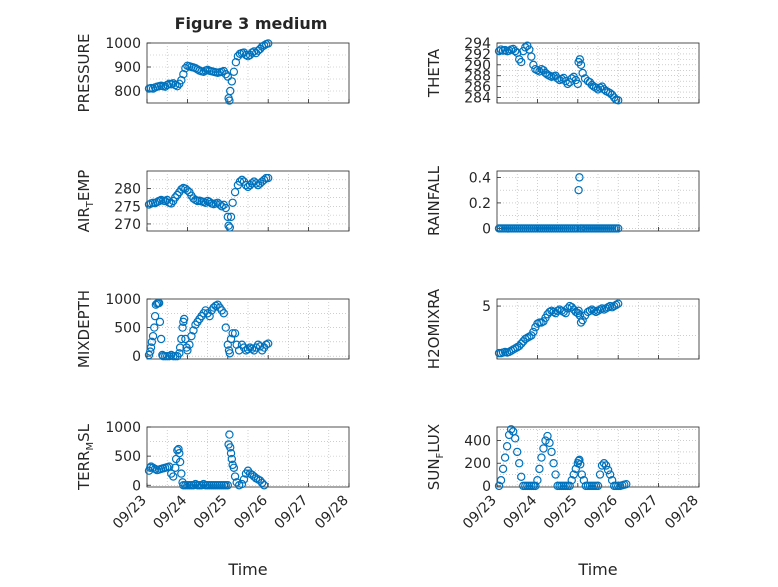  Describe the element at coordinates (292, 513) in the screenshot. I see `terr_msl-xtick-label: 09/27` at that location.